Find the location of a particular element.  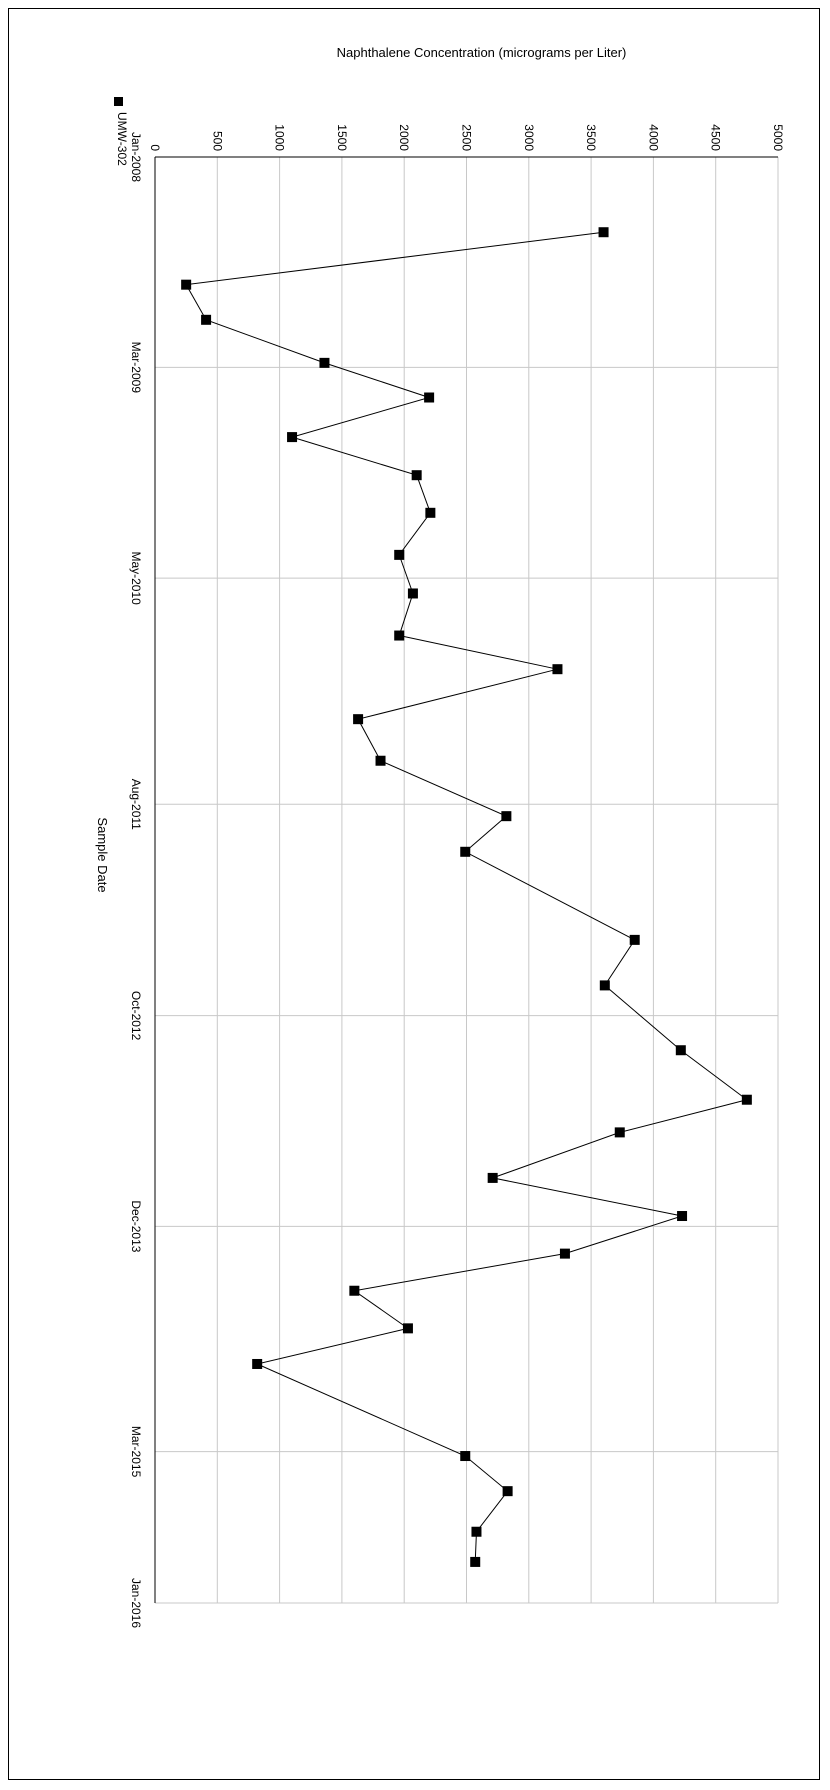

value-tick-label: 0 is located at coordinates (155, 147).